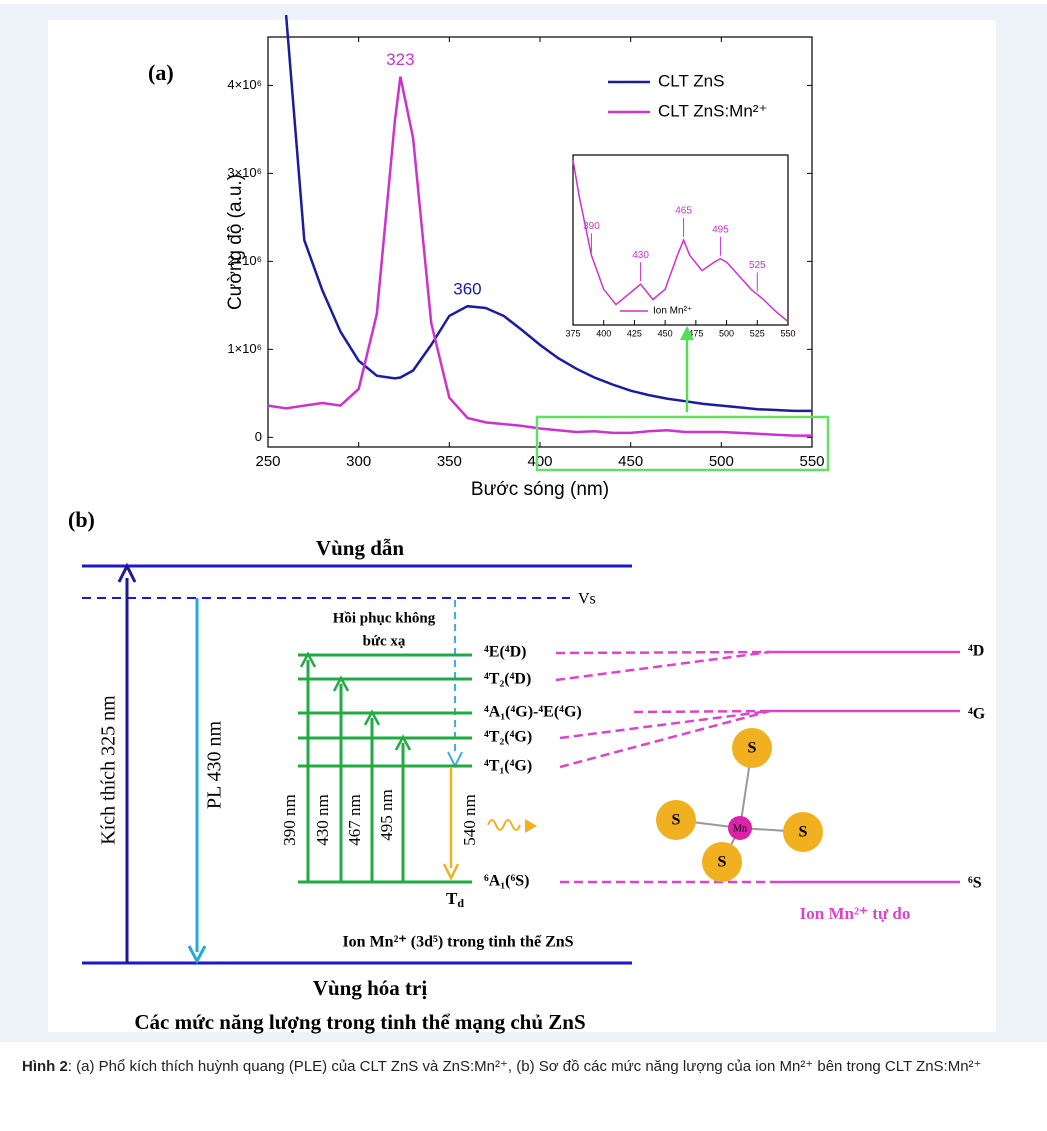  Describe the element at coordinates (449, 461) in the screenshot. I see `x-tick-label: 350` at that location.